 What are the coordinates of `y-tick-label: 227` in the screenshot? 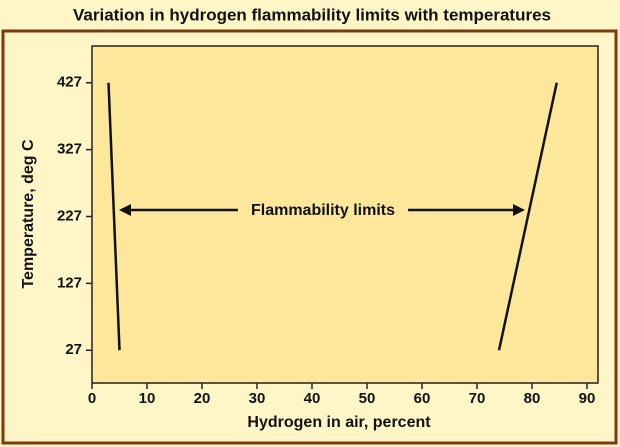 It's located at (69, 215).